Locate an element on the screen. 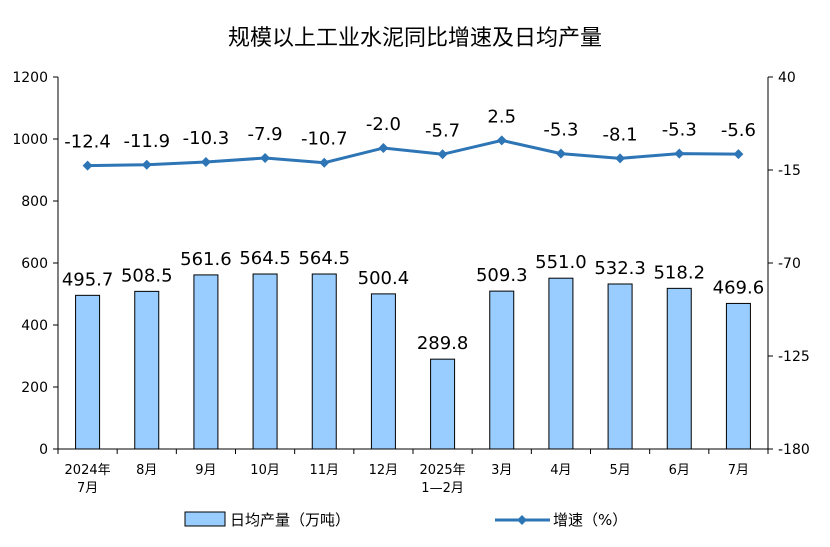 This screenshot has width=830, height=547. left-tick-label: 600 is located at coordinates (34, 264).